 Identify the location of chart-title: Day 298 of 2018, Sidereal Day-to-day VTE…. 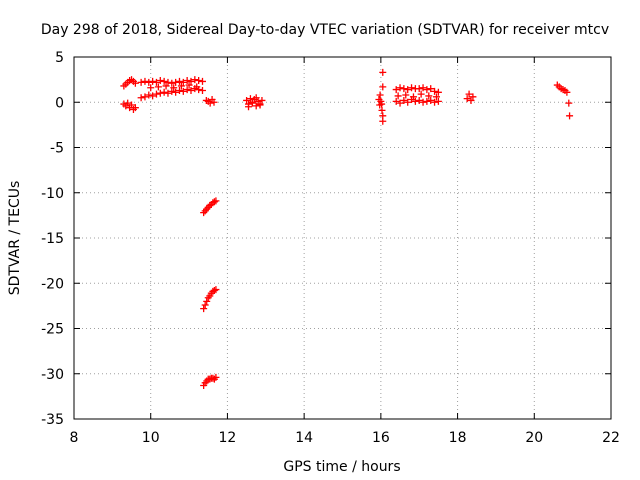
(325, 30).